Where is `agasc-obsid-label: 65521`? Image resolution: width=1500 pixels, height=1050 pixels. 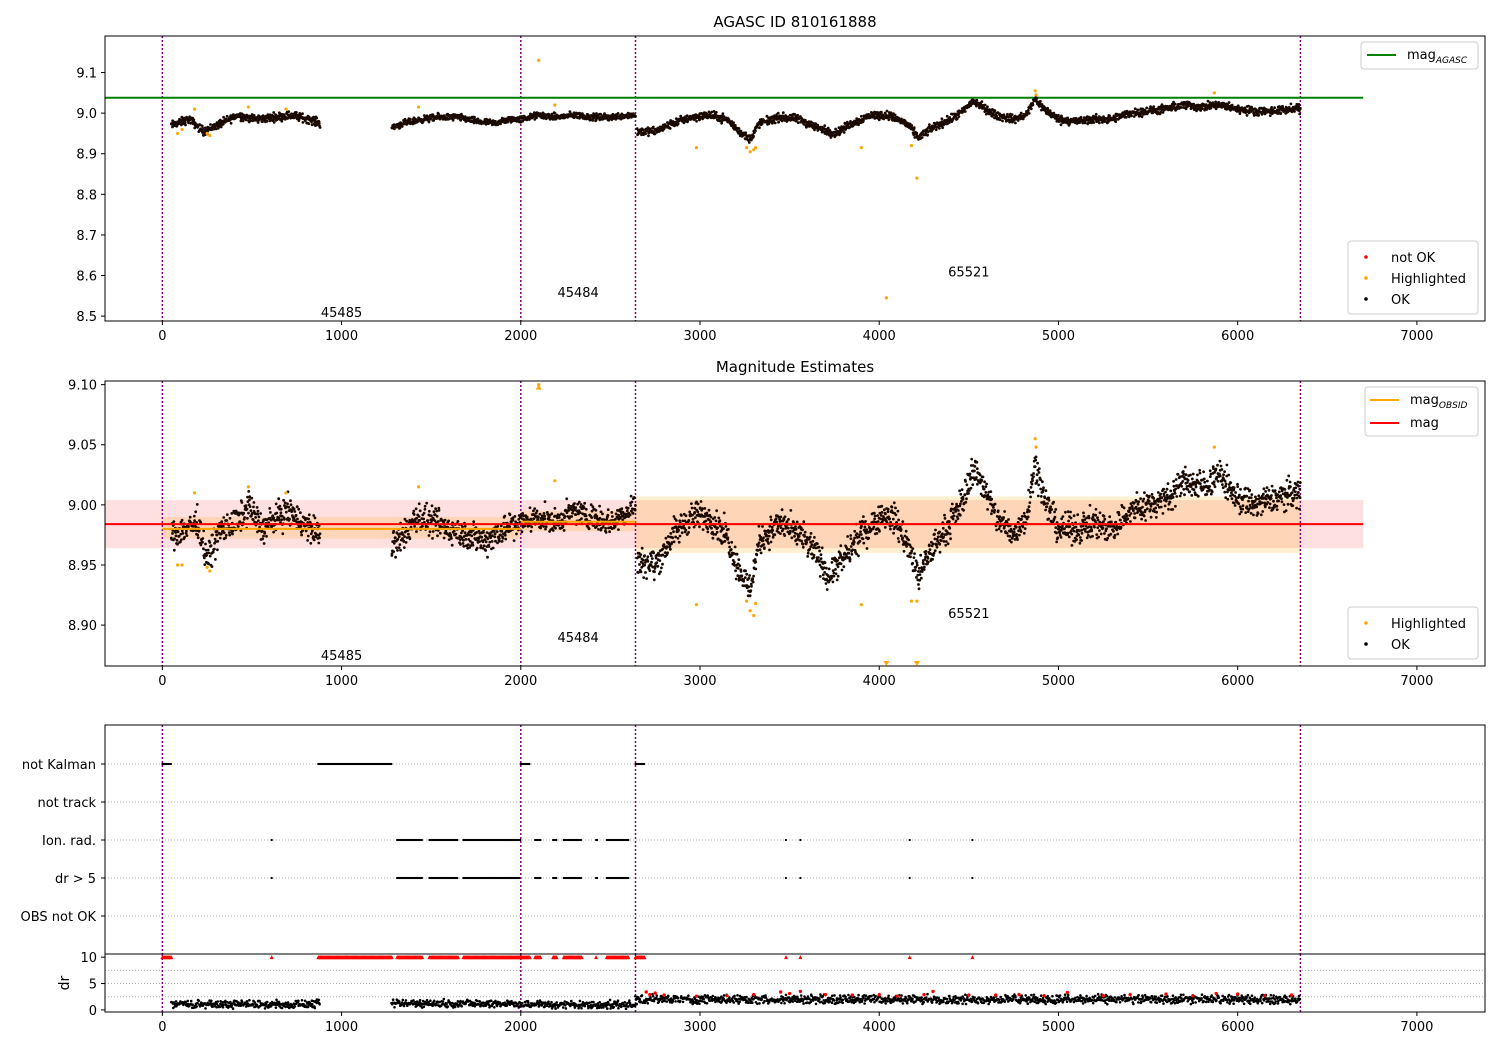
agasc-obsid-label: 65521 is located at coordinates (968, 272).